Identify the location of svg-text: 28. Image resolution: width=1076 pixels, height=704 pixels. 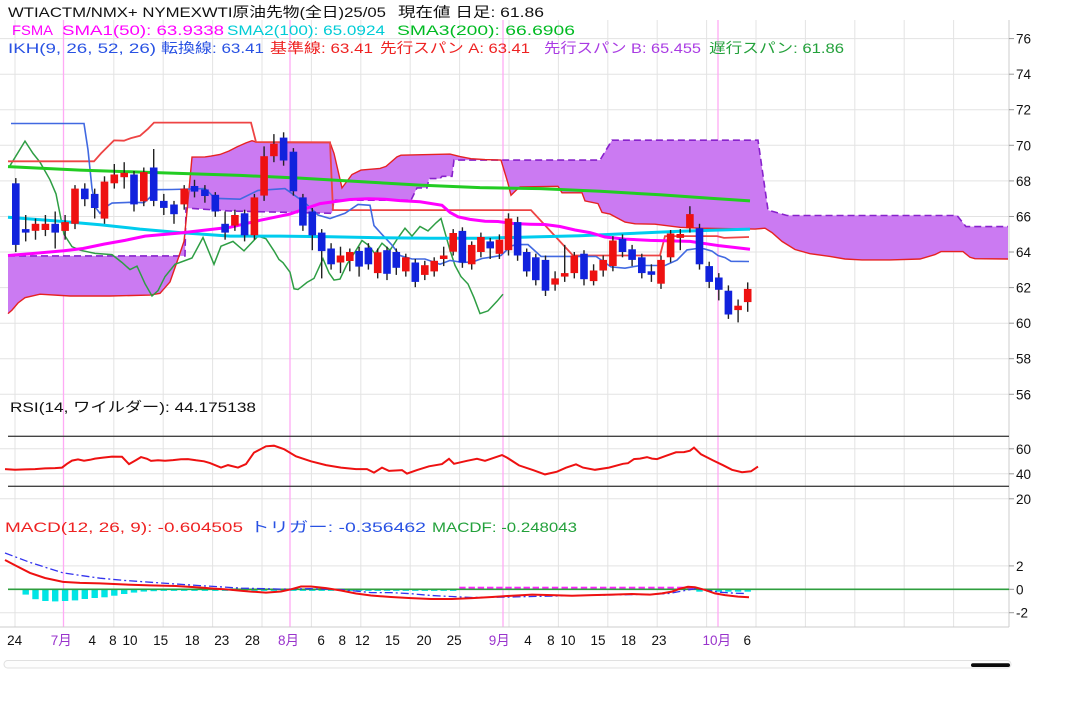
(252, 640).